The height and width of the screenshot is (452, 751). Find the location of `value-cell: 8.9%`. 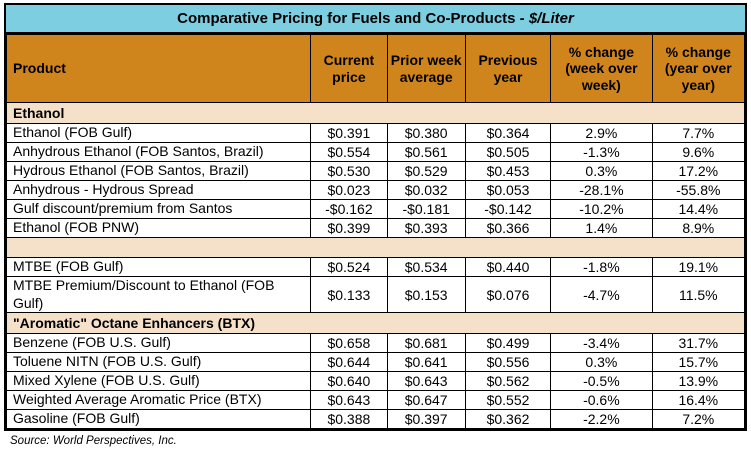

value-cell: 8.9% is located at coordinates (698, 228).